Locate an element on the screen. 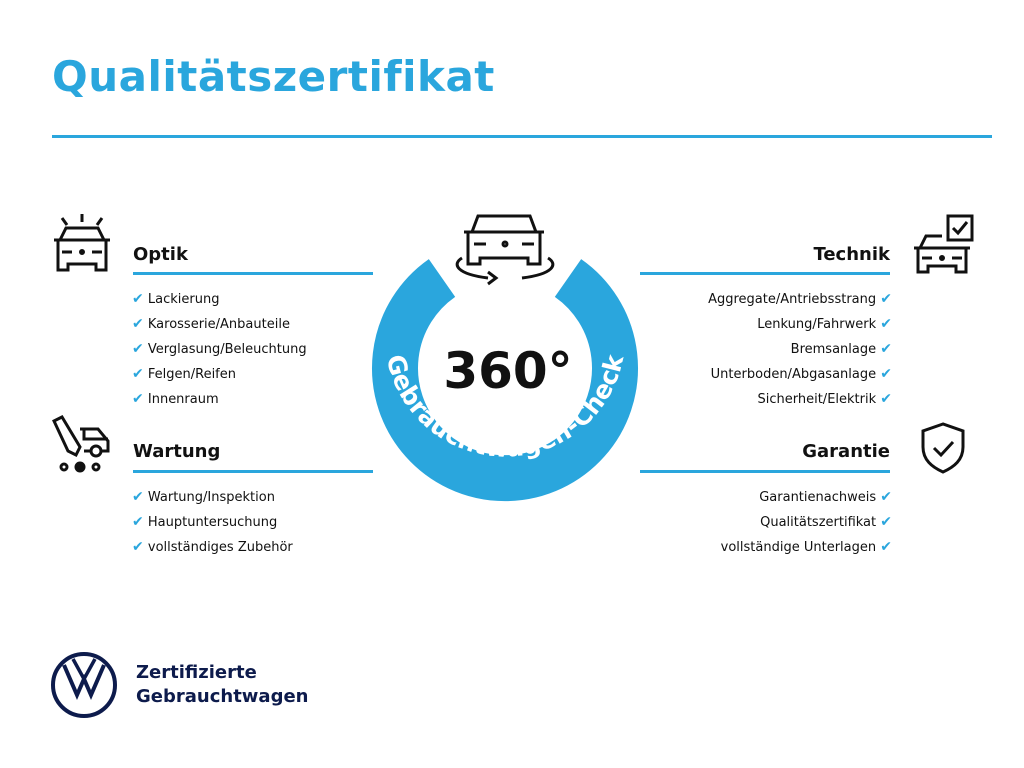 Image resolution: width=1024 pixels, height=768 pixels. section-line-technik is located at coordinates (765, 273).